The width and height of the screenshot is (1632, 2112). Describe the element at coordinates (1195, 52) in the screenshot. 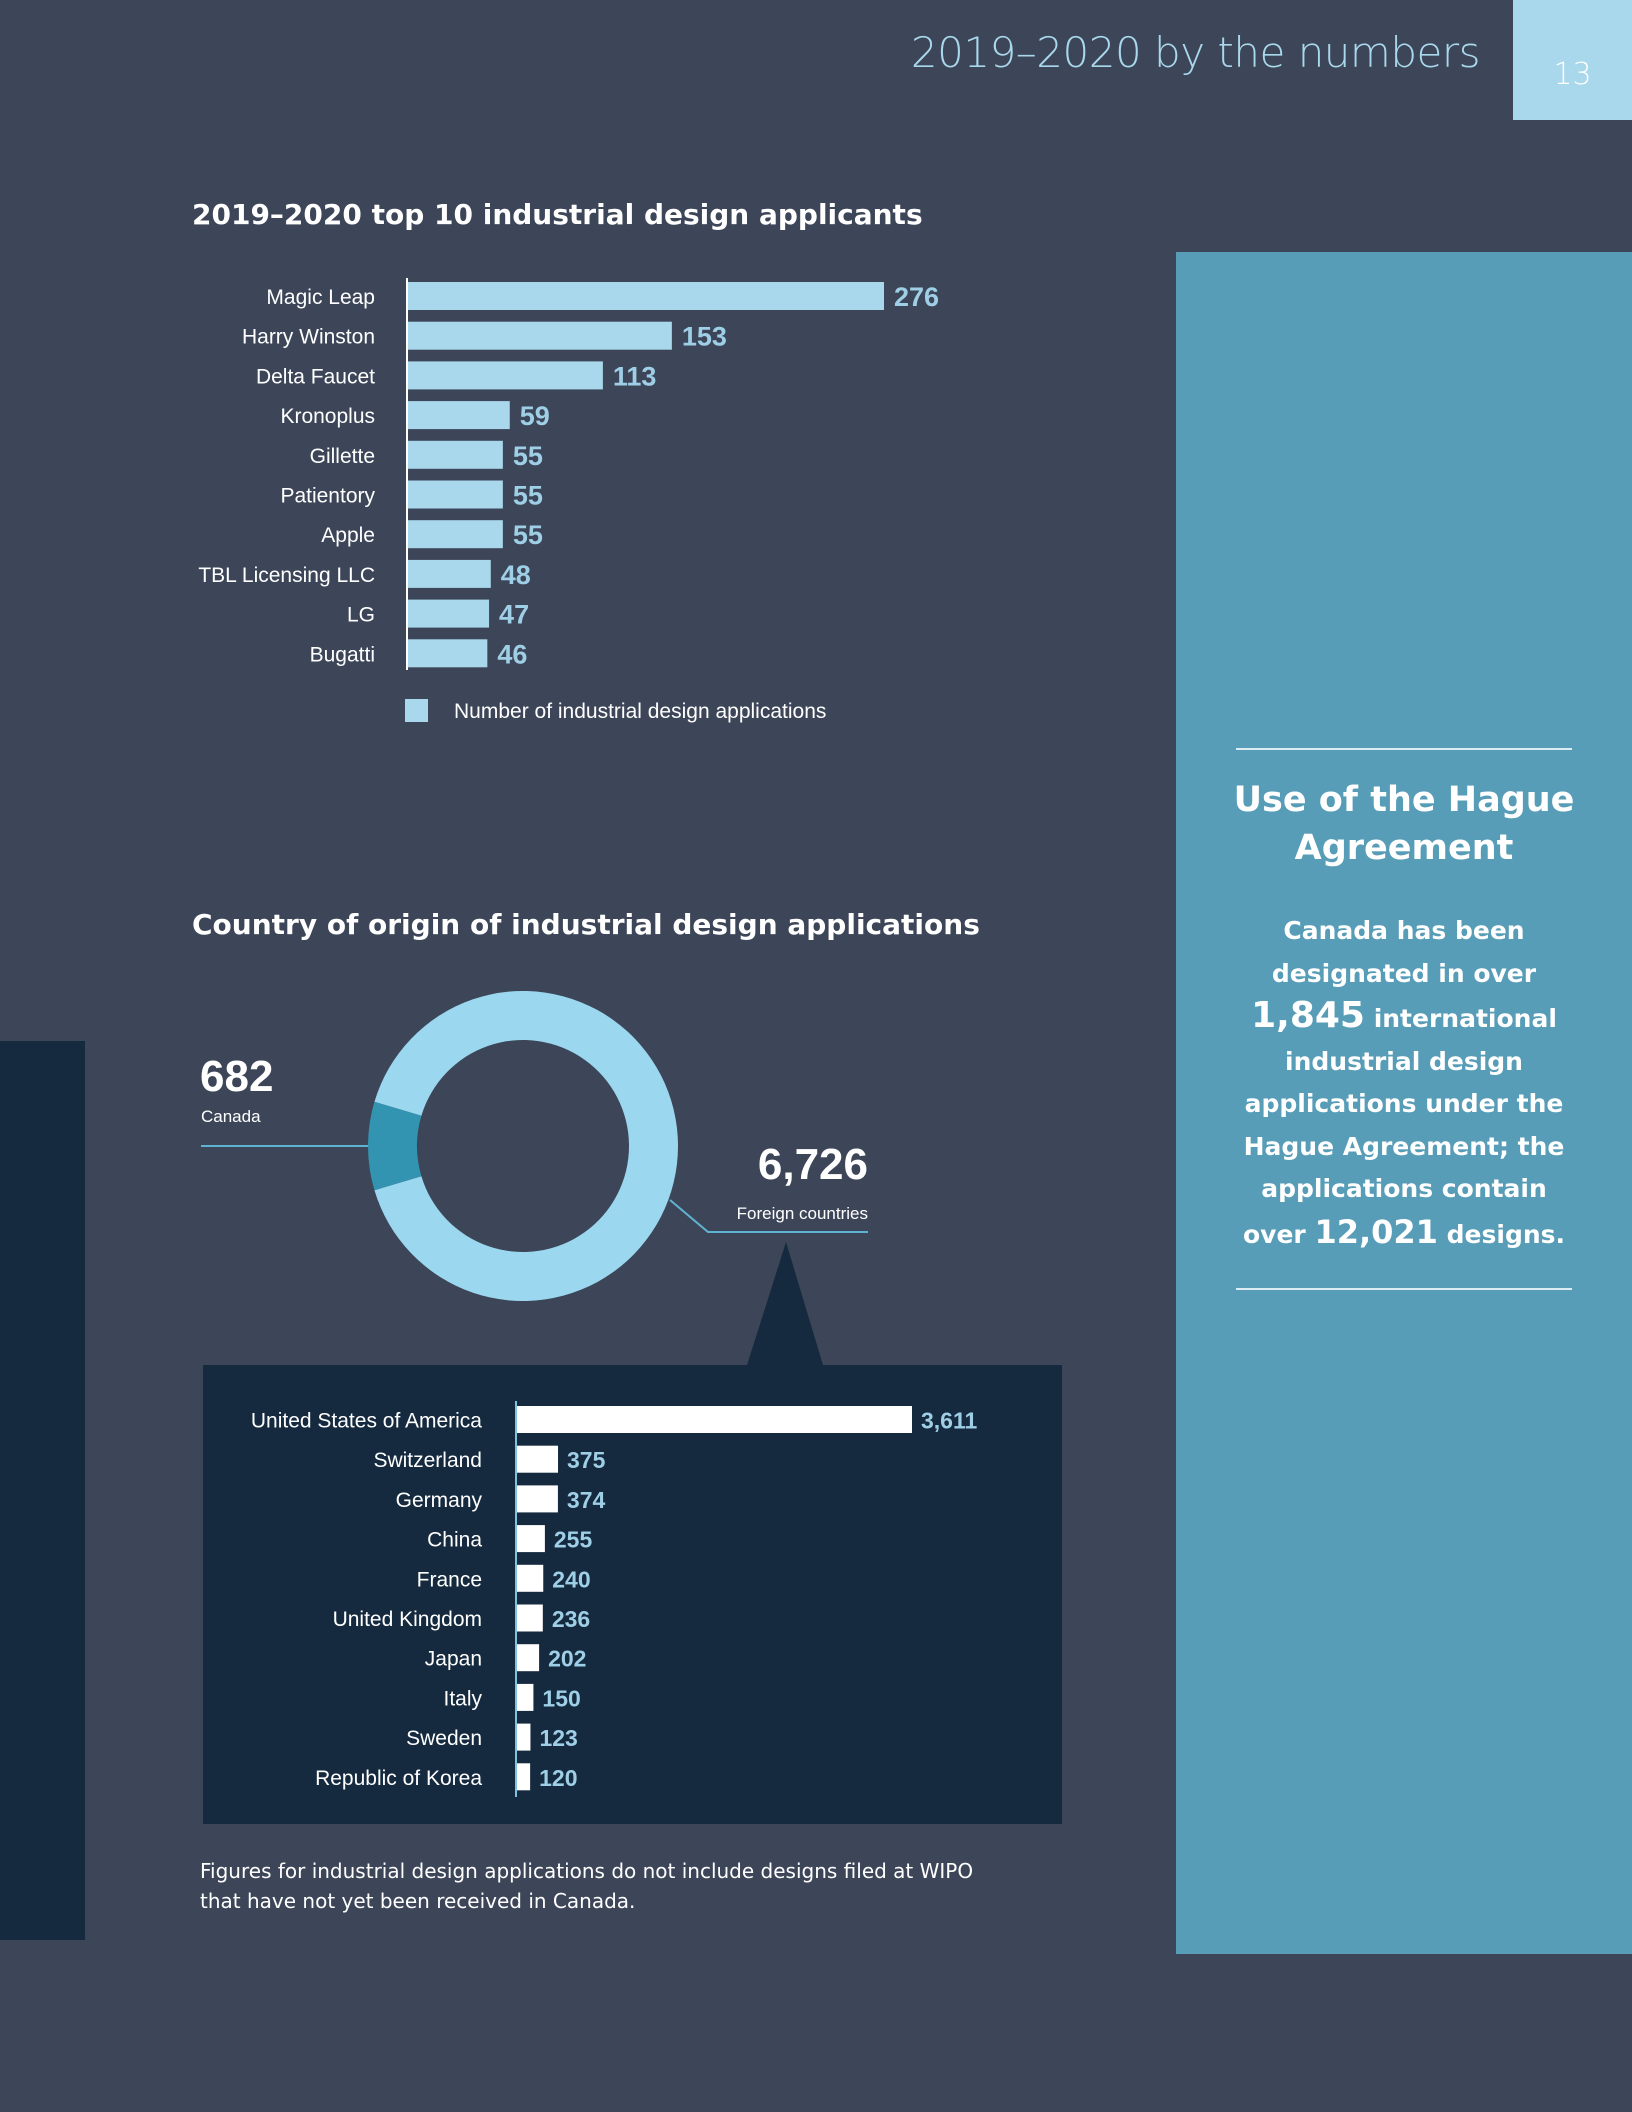

I see `page-header-title: 2019–2020 by the numbers` at that location.